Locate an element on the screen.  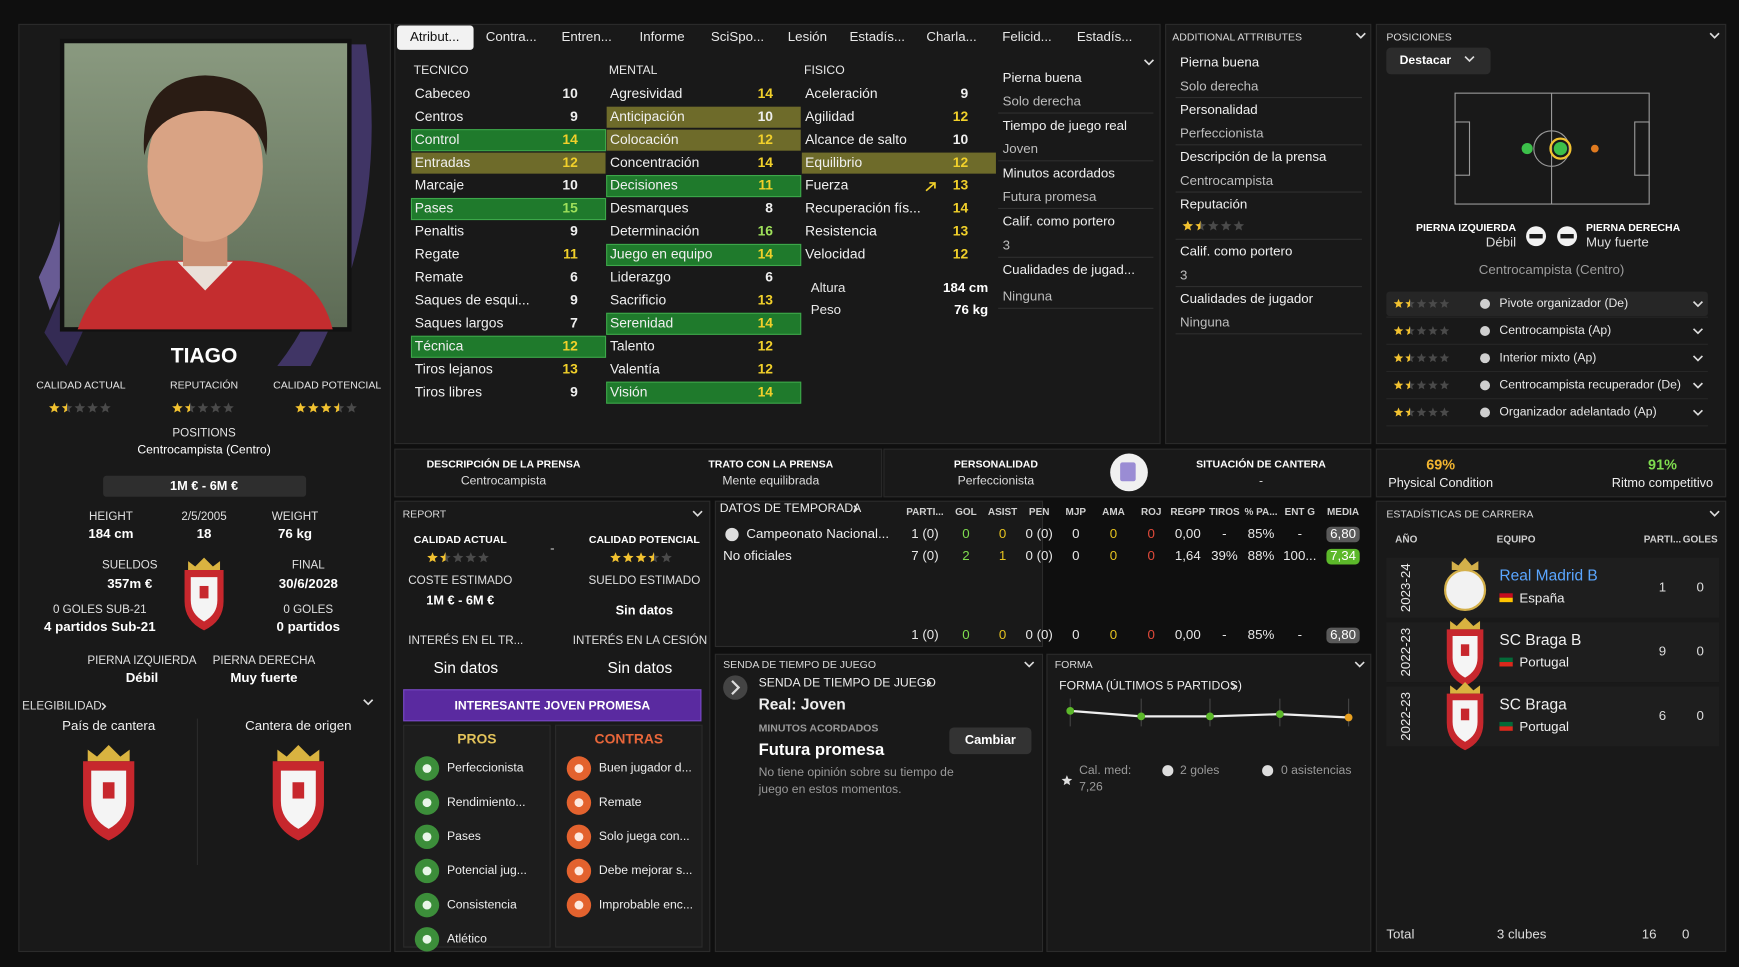
label: Centrocampista (Centro) is located at coordinates (203, 449).